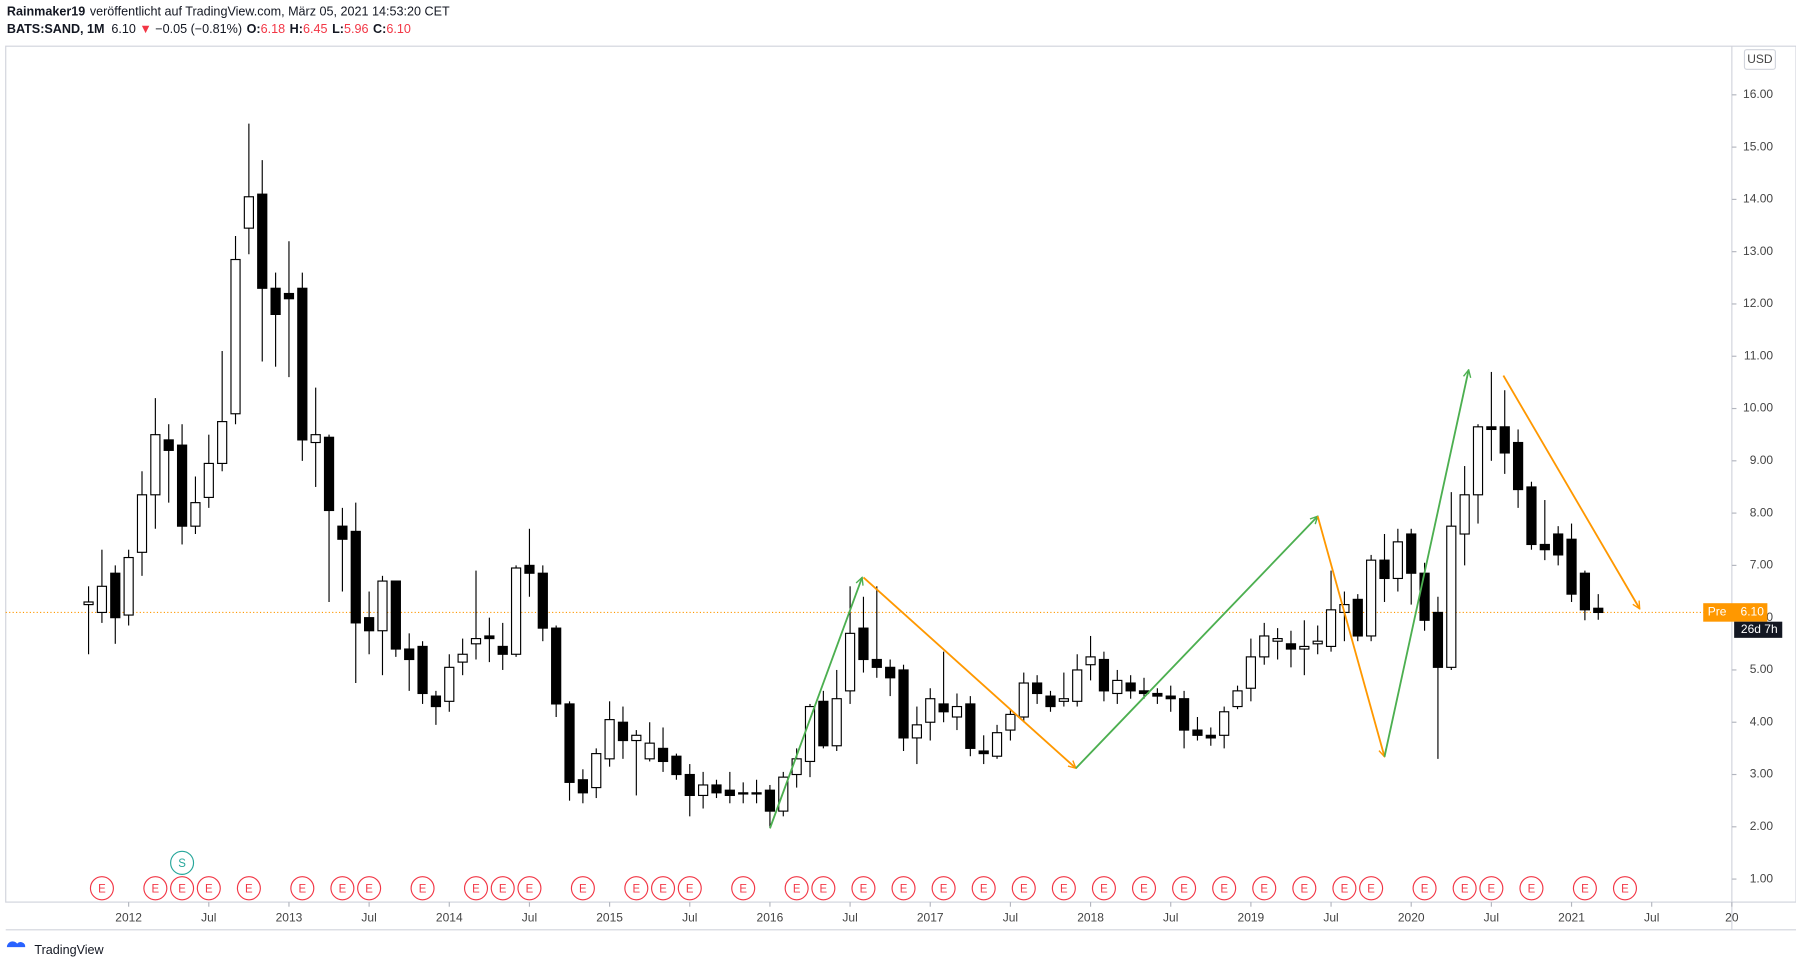  Describe the element at coordinates (1762, 721) in the screenshot. I see `y-tick-label: 4.00` at that location.